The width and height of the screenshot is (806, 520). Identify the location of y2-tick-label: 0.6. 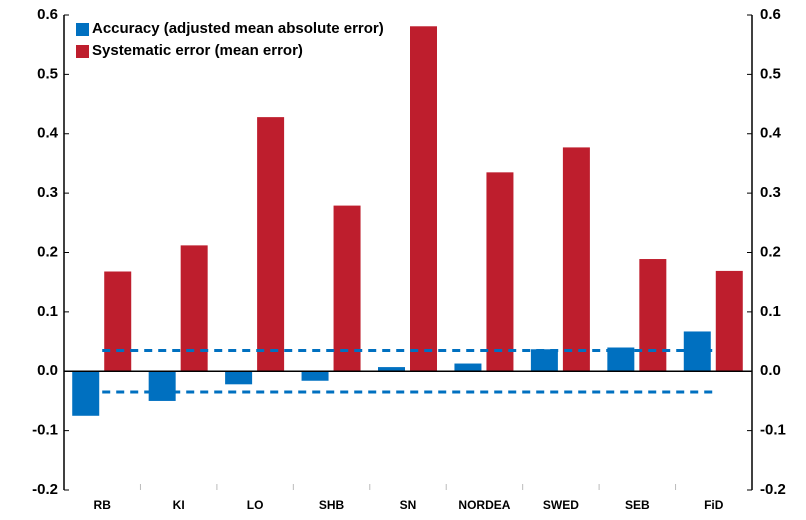
(770, 14).